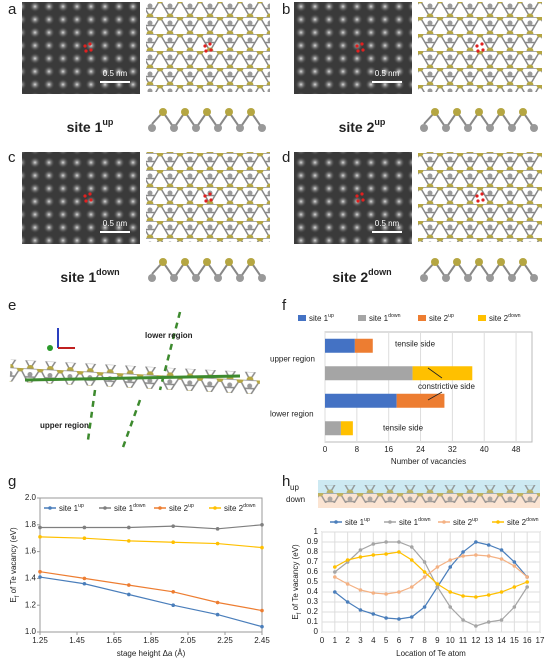 The image size is (546, 666). I want to click on legend-label-main: site 1, so click(69, 508).